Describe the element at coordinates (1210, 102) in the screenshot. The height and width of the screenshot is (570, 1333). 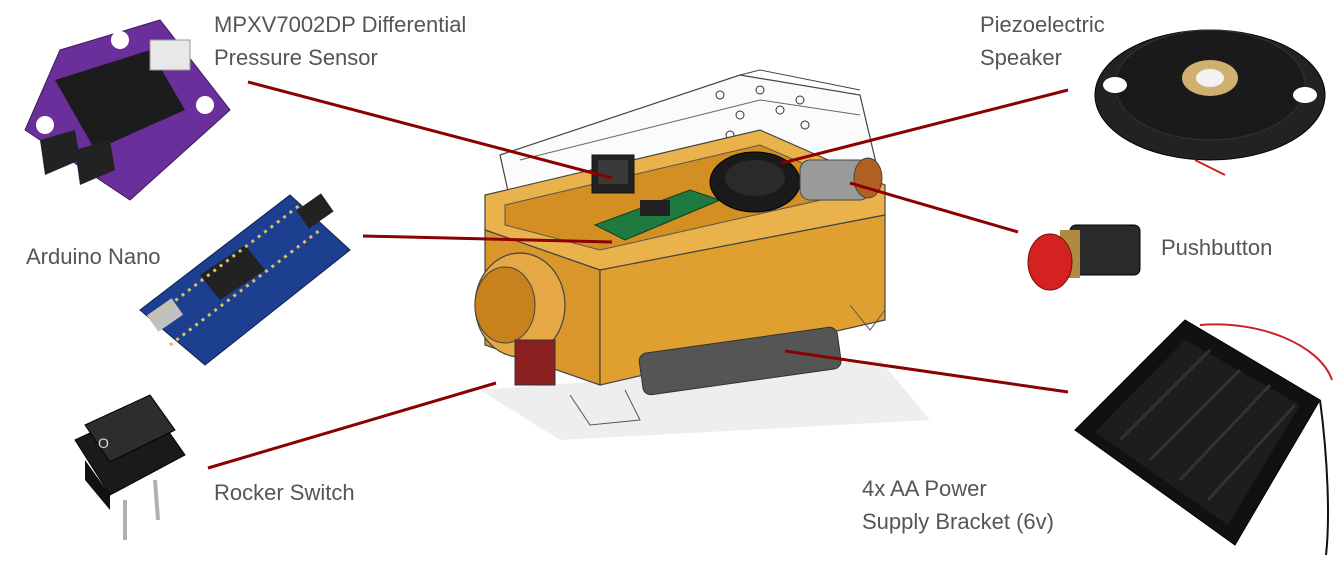
I see `piezo-speaker-icon` at that location.